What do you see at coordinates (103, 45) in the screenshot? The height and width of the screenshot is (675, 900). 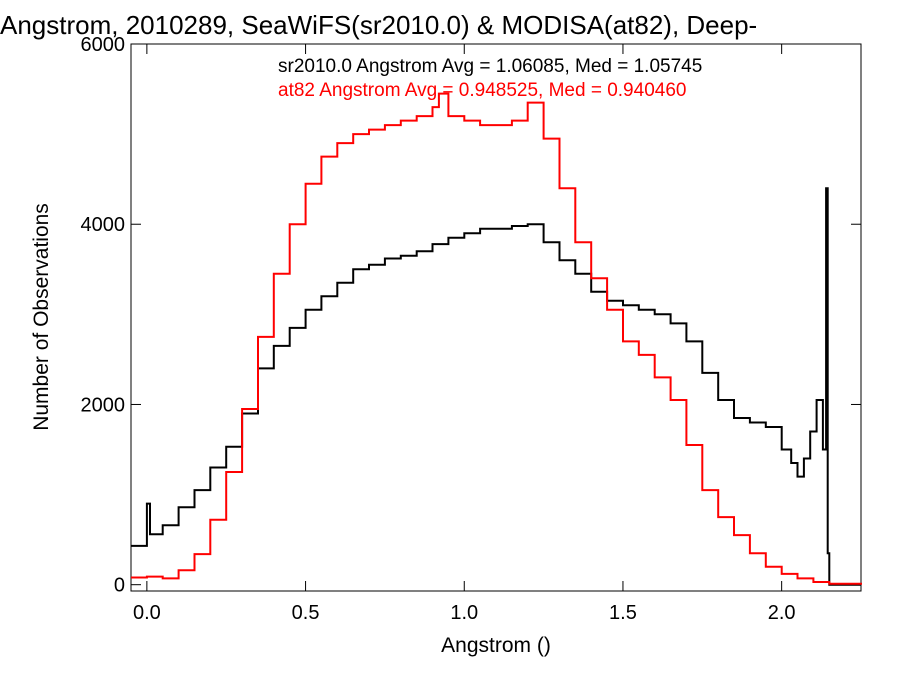 I see `y-tick-label: 6000` at bounding box center [103, 45].